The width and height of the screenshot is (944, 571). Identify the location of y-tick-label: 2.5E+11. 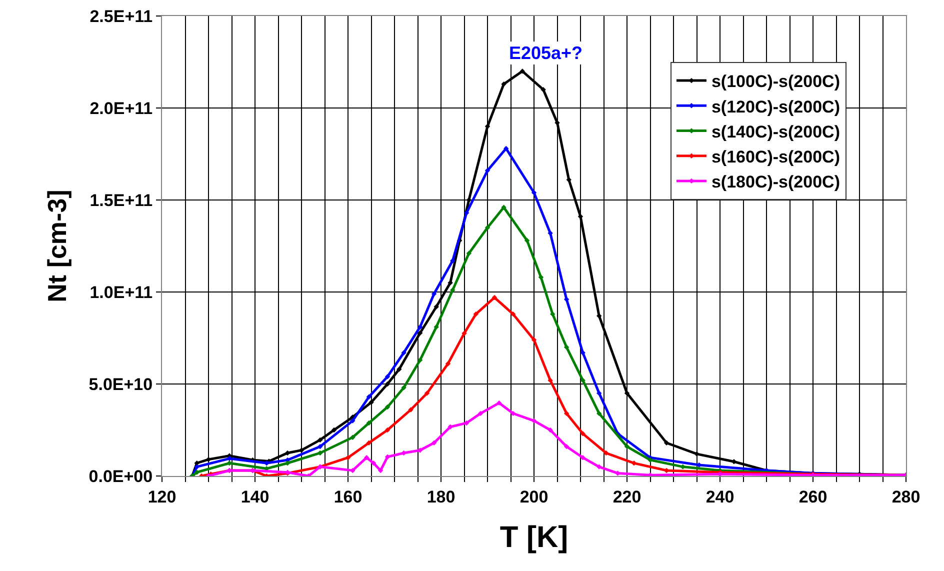
(121, 16).